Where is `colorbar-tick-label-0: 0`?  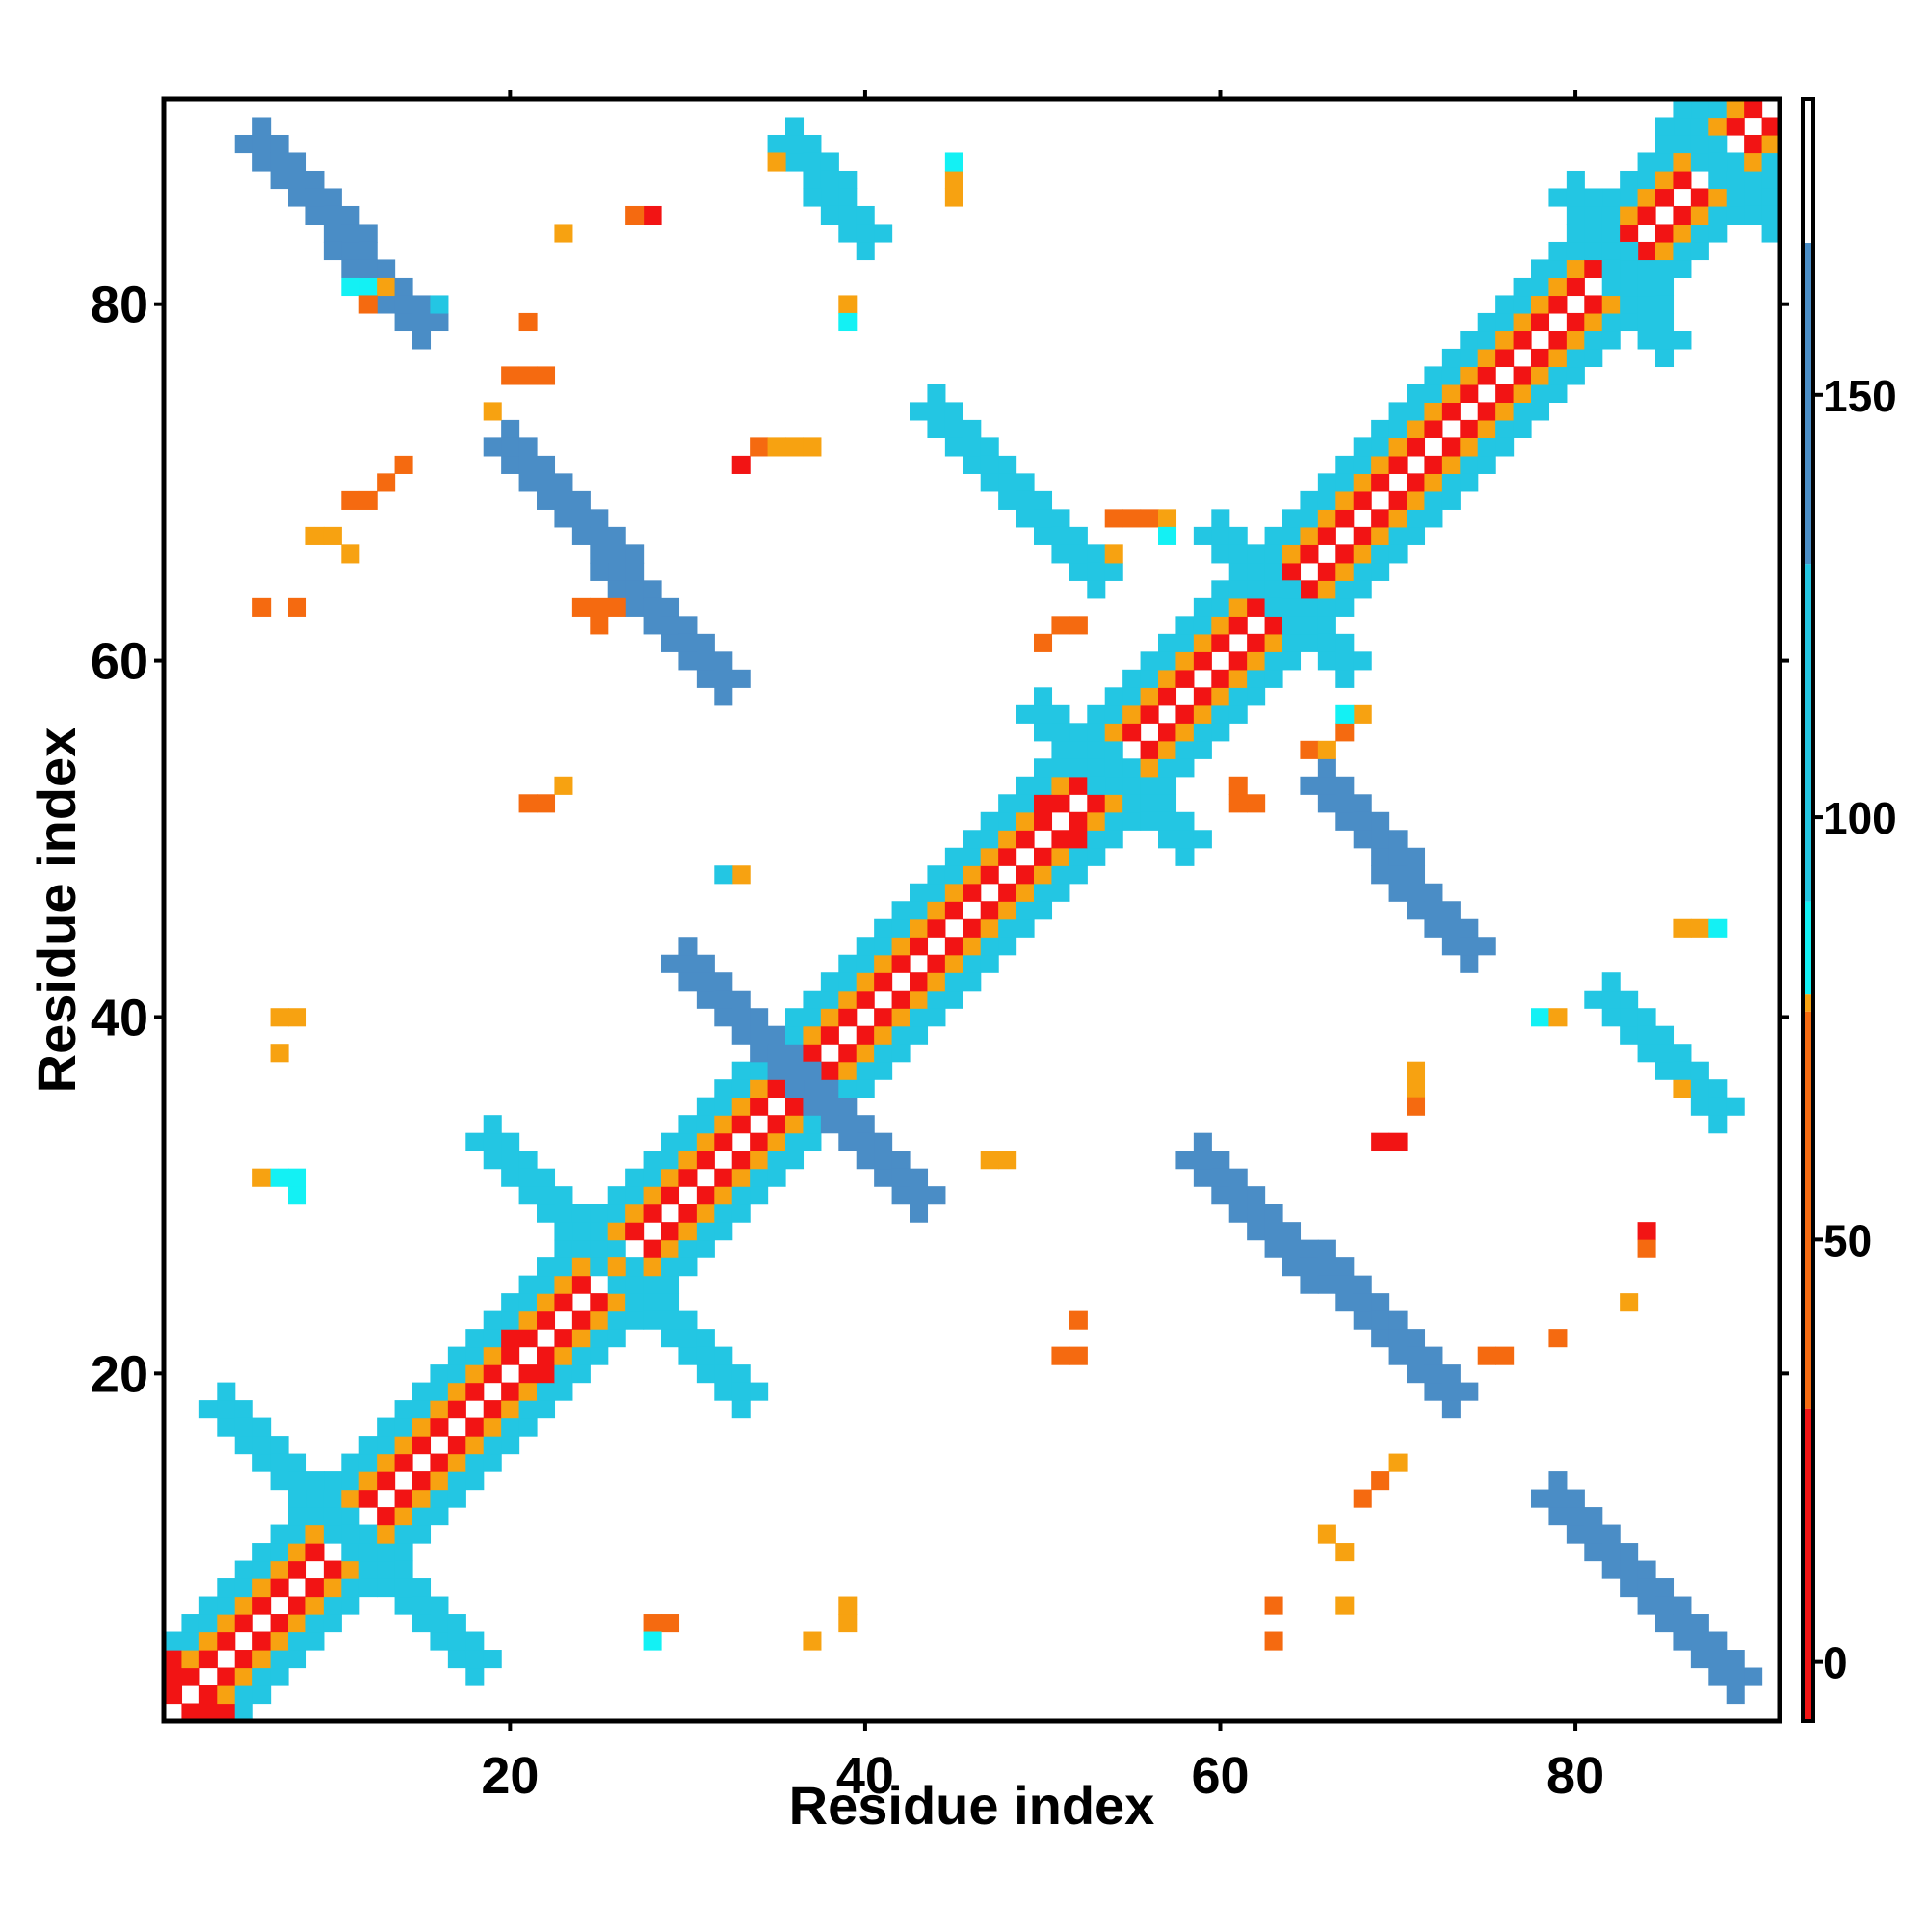
colorbar-tick-label-0: 0 is located at coordinates (1835, 1663).